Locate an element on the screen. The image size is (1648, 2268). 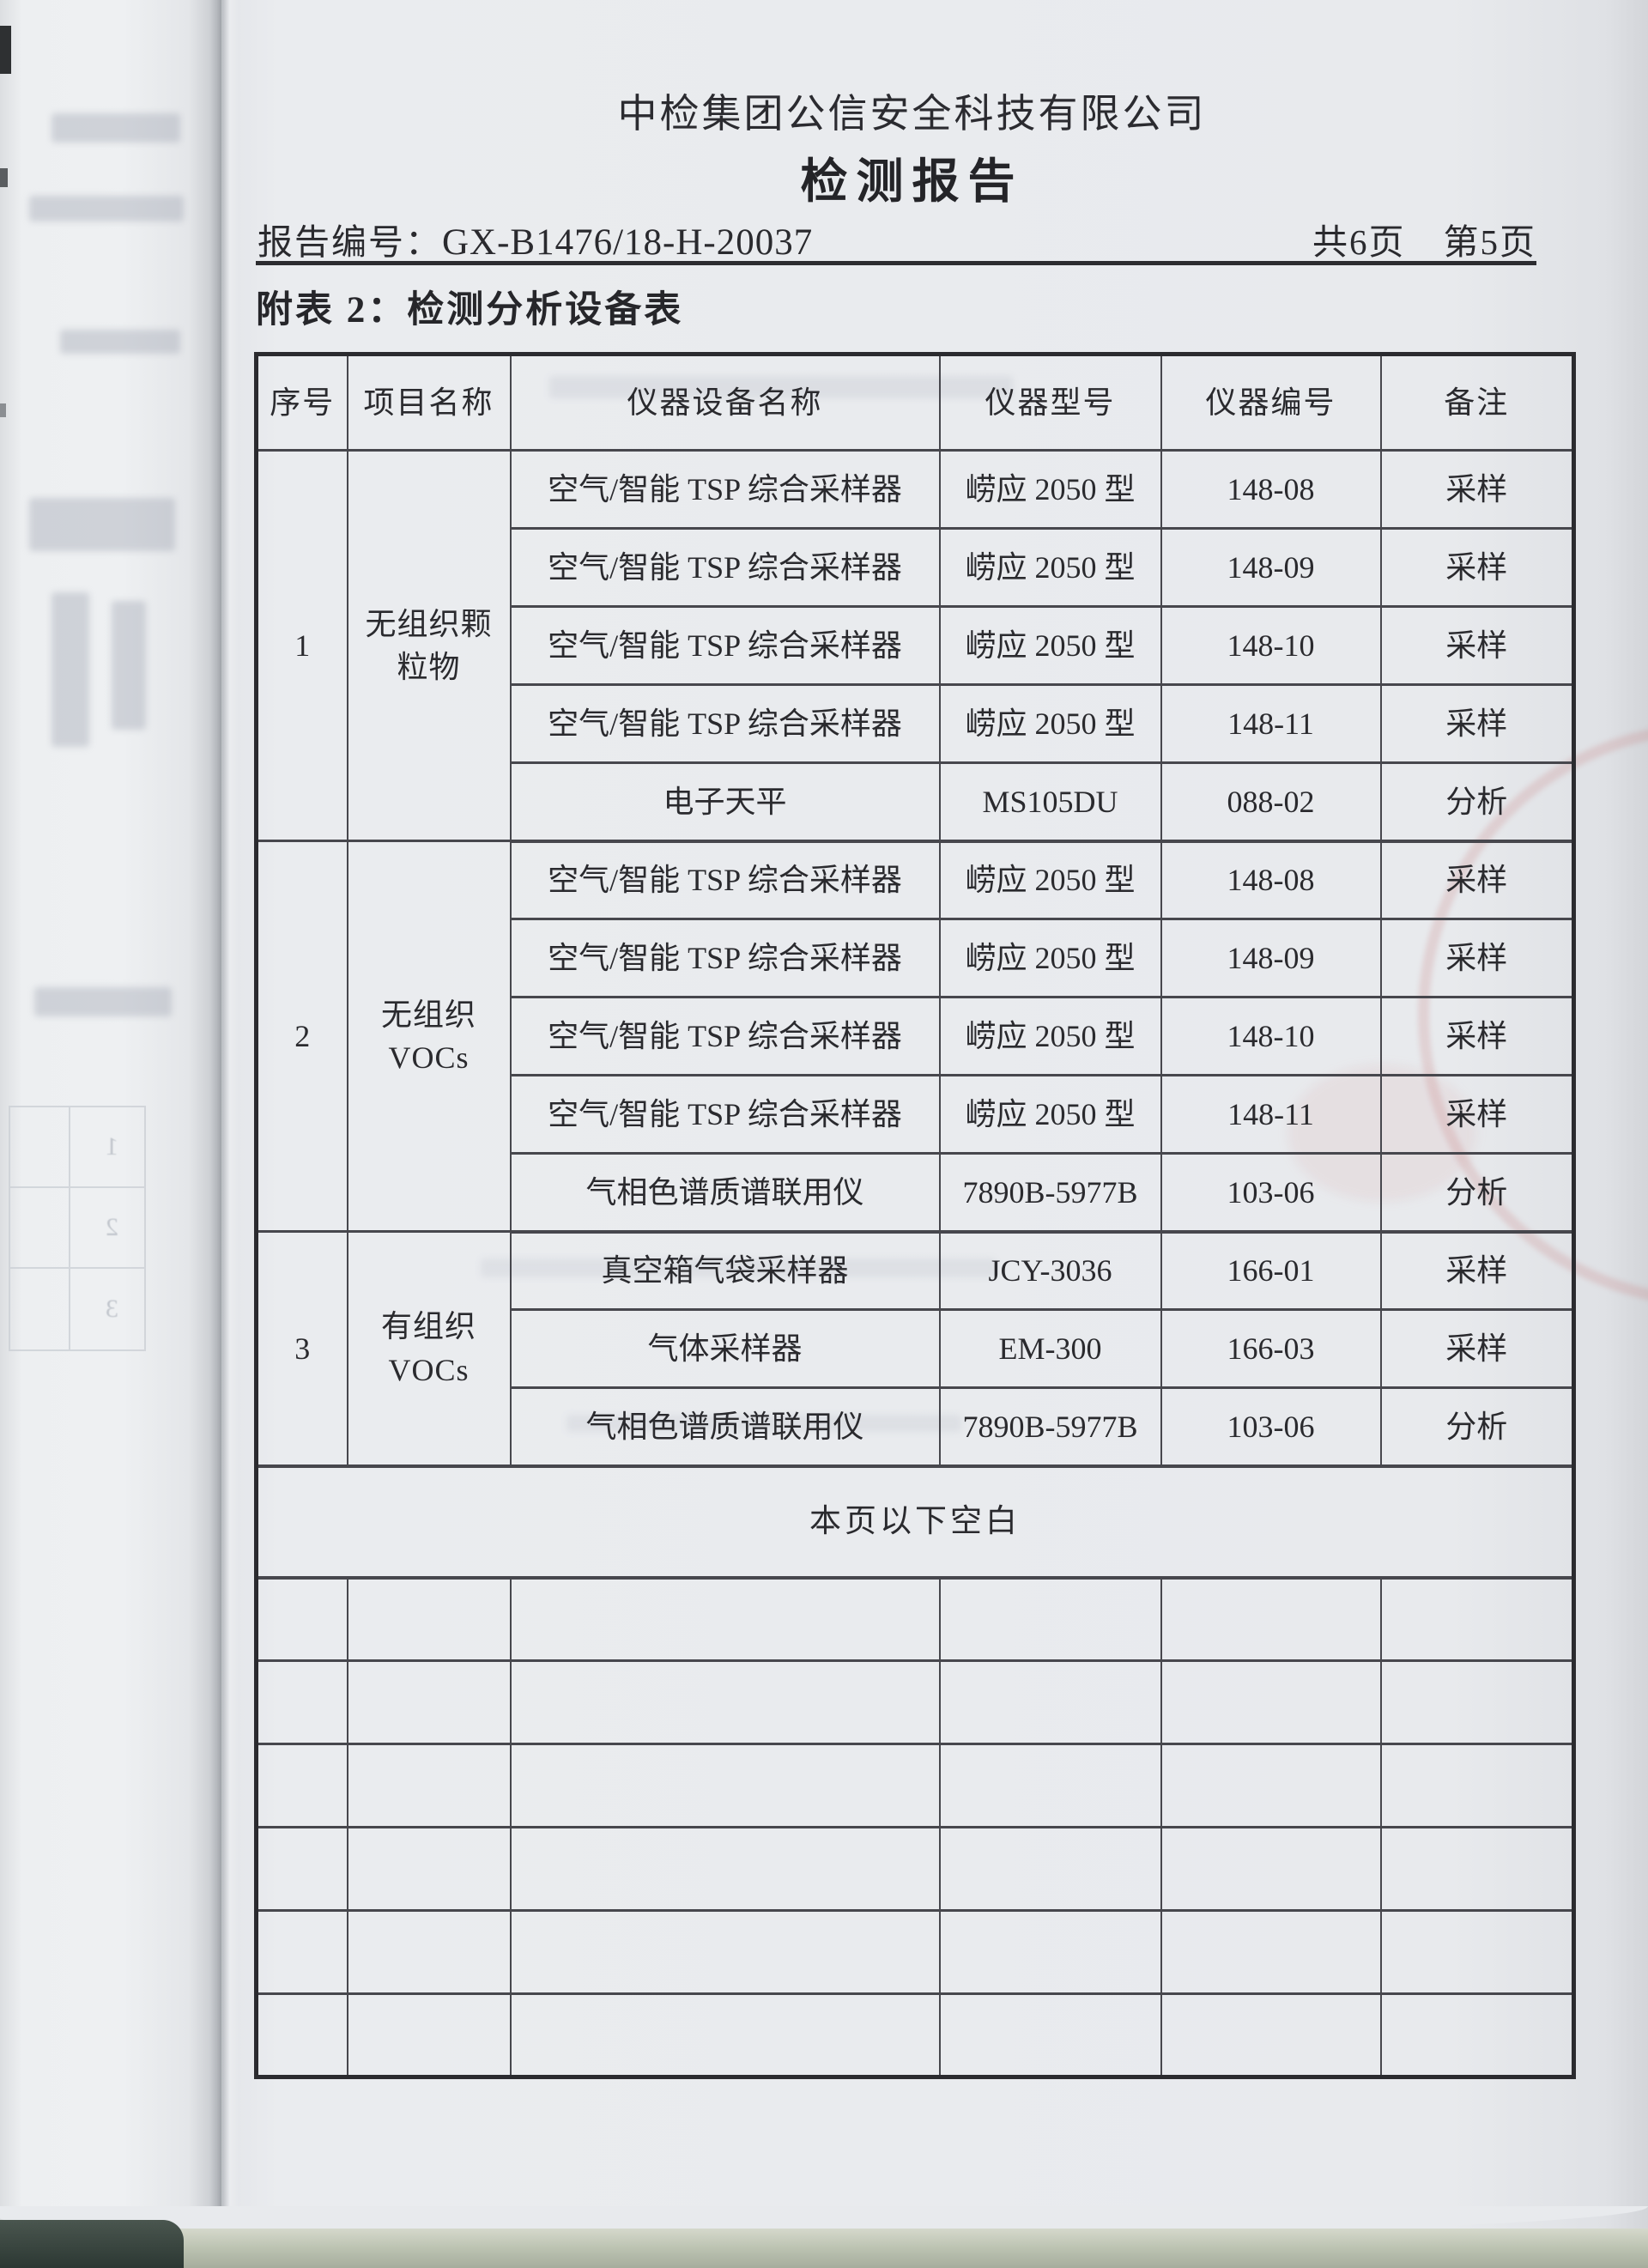
cell-serial: 148-10 is located at coordinates (1271, 645).